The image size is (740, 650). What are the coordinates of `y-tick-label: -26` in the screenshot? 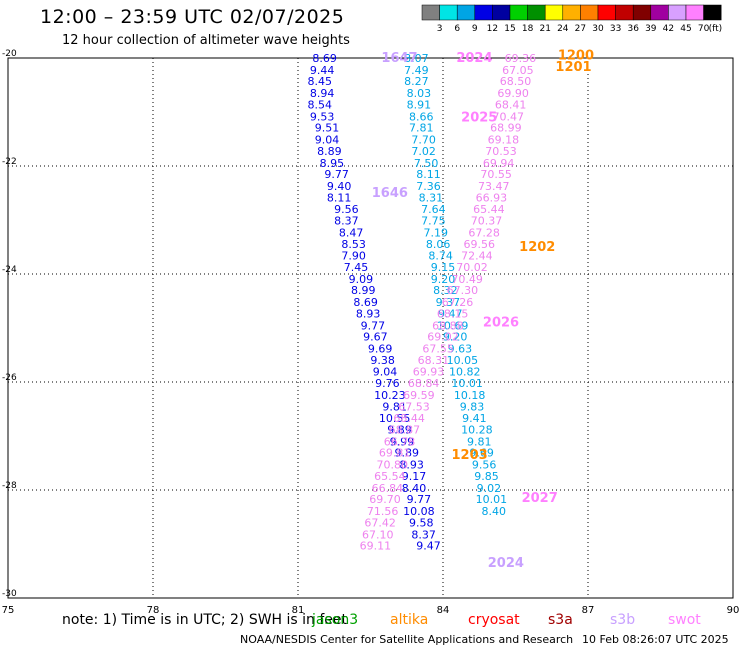 It's located at (9, 378).